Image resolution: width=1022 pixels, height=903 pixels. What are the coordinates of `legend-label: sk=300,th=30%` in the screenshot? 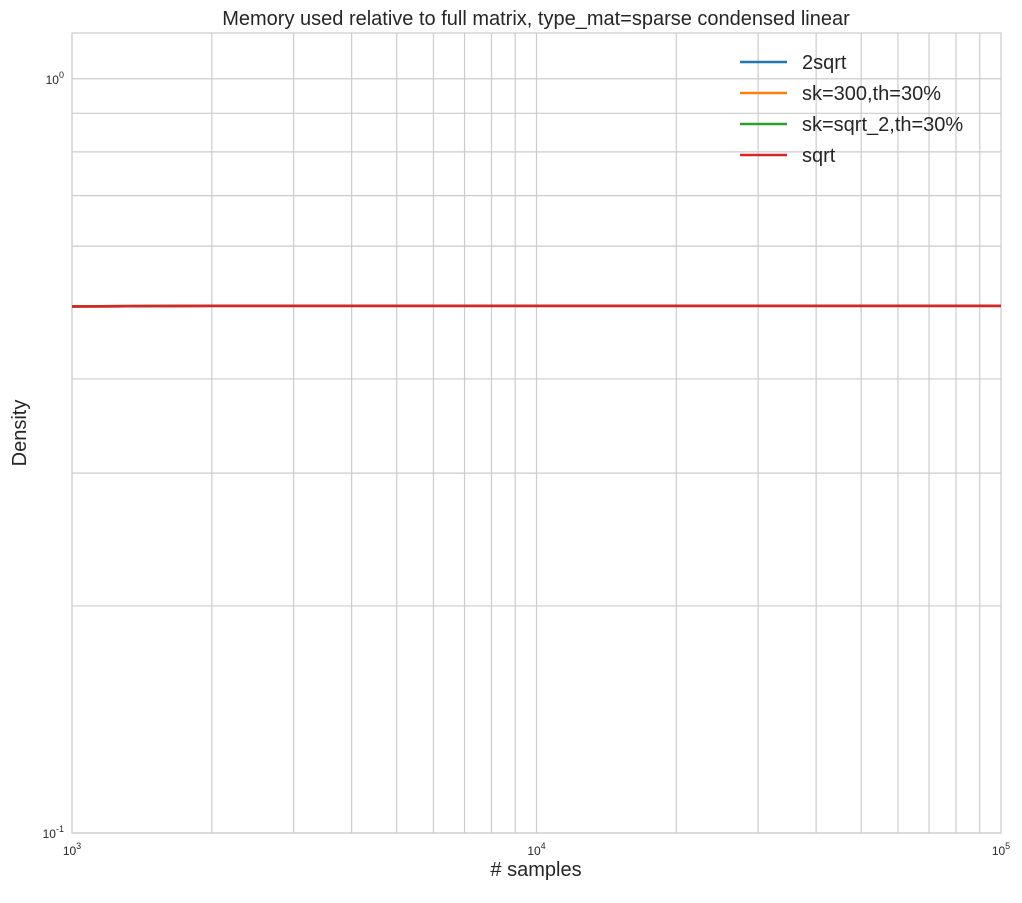 It's located at (871, 94).